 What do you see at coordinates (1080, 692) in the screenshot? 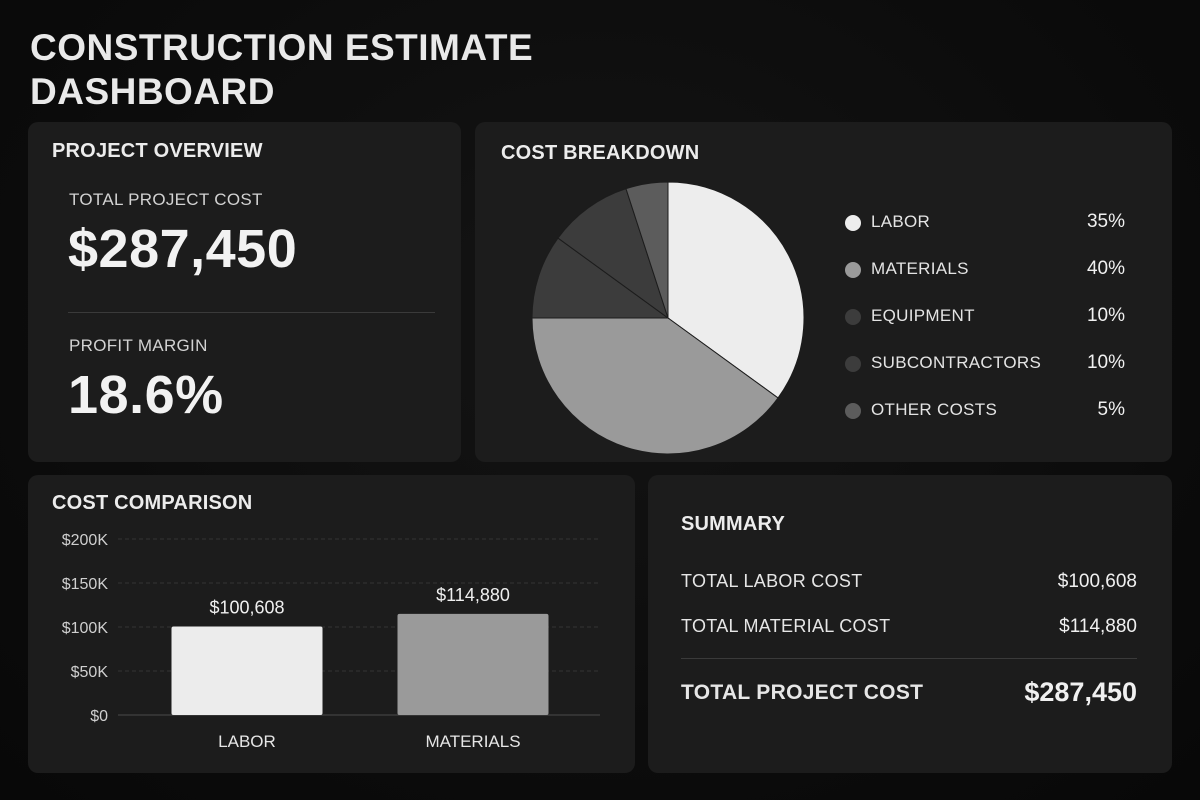
I see `summary-total-value: $287,450` at bounding box center [1080, 692].